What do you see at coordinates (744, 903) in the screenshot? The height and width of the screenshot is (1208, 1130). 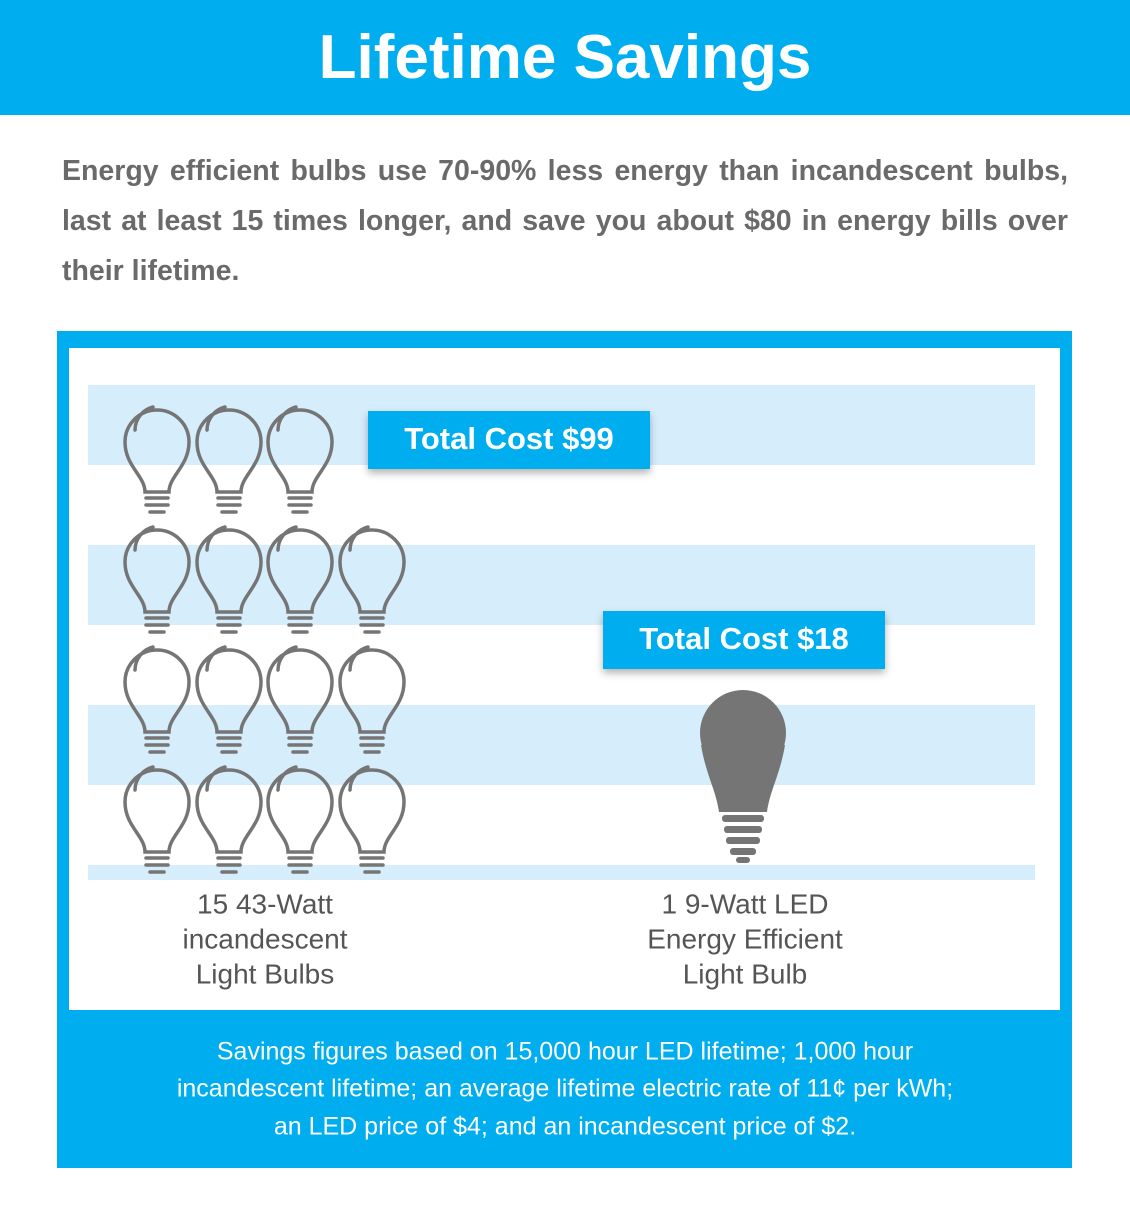 I see `caption: 1 9-Watt LED` at bounding box center [744, 903].